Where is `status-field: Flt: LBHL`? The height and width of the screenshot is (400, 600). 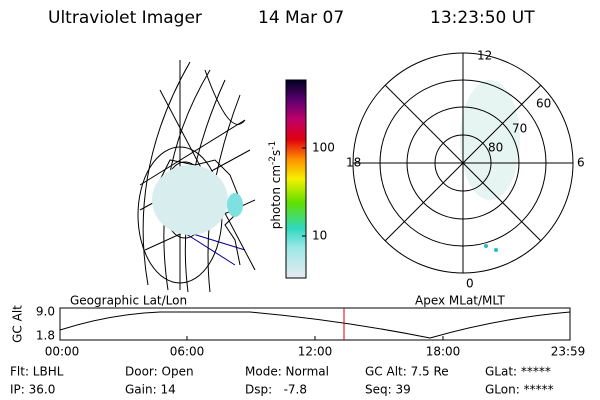
status-field: Flt: LBHL is located at coordinates (37, 372).